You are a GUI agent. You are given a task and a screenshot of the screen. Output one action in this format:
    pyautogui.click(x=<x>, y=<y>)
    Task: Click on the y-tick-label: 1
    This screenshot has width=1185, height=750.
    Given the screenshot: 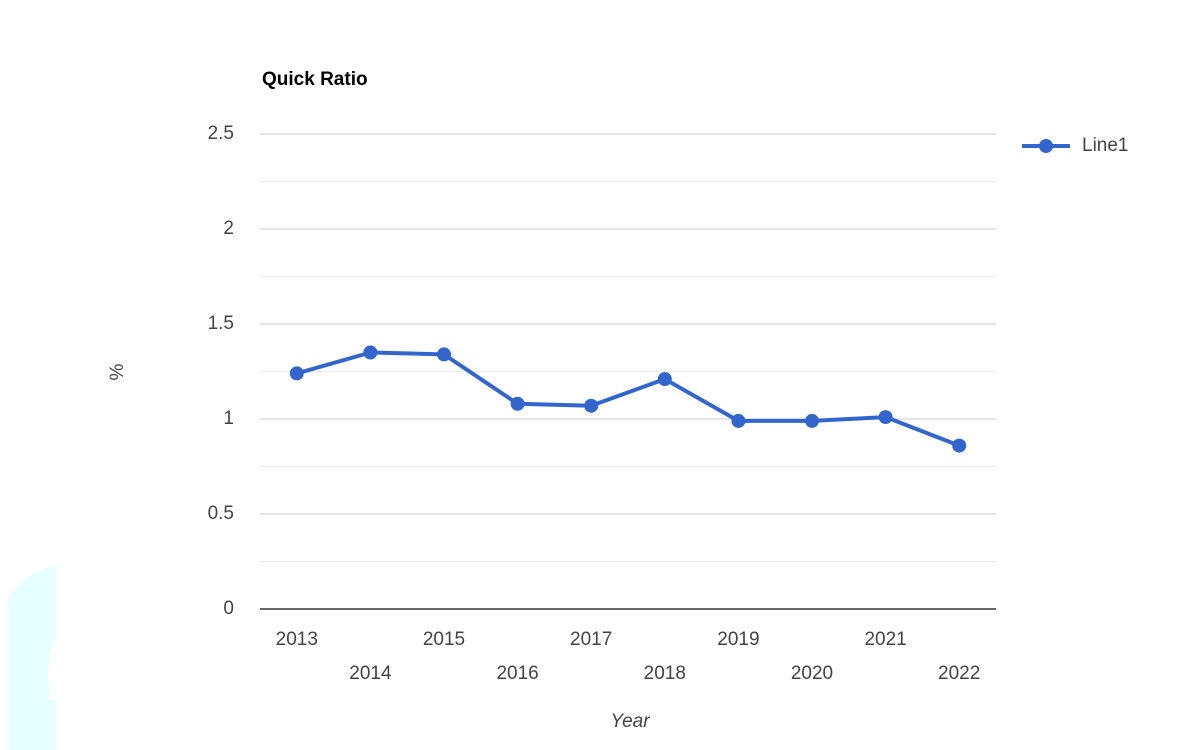 What is the action you would take?
    pyautogui.click(x=228, y=418)
    